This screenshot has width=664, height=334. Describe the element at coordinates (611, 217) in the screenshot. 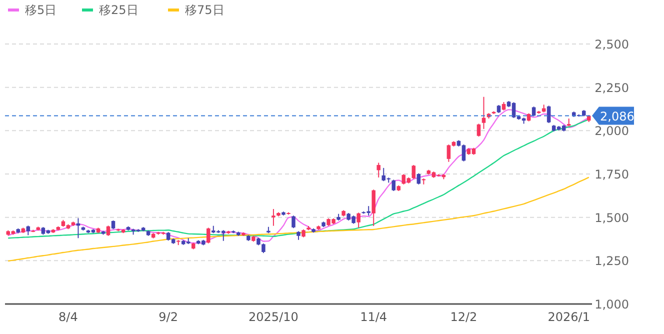

I see `y-tick-label: 1,500` at that location.